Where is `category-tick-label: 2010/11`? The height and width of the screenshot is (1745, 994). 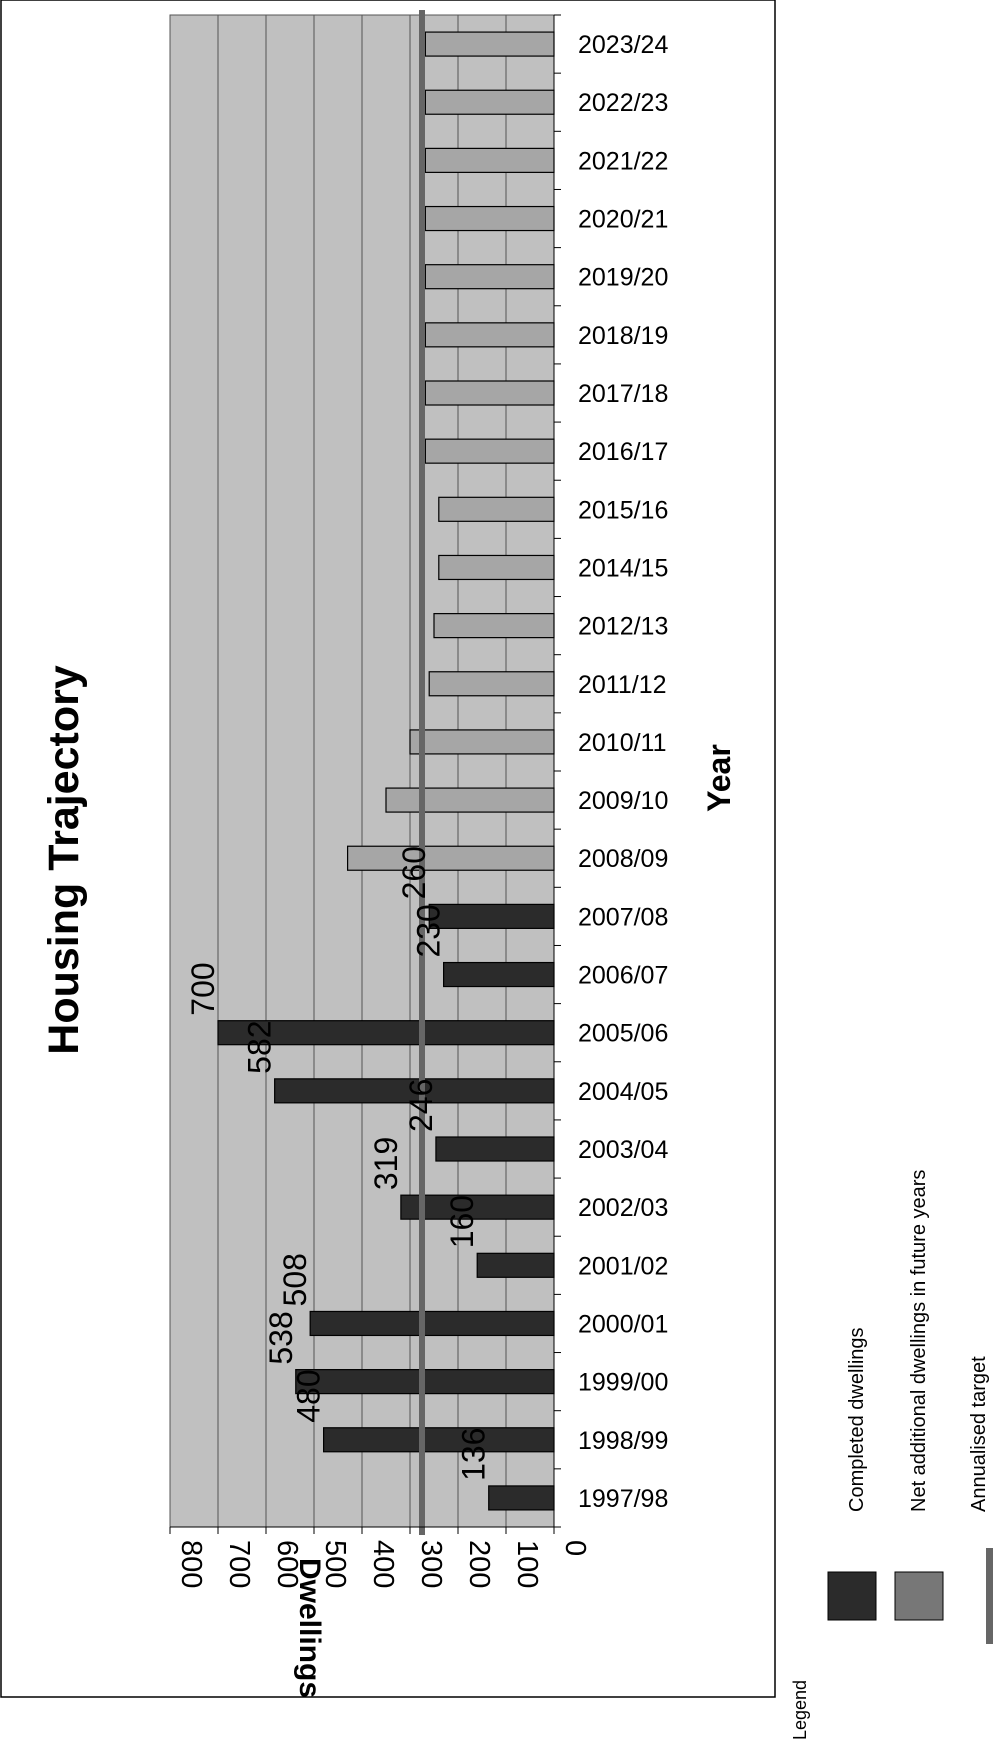
category-tick-label: 2010/11 is located at coordinates (622, 743).